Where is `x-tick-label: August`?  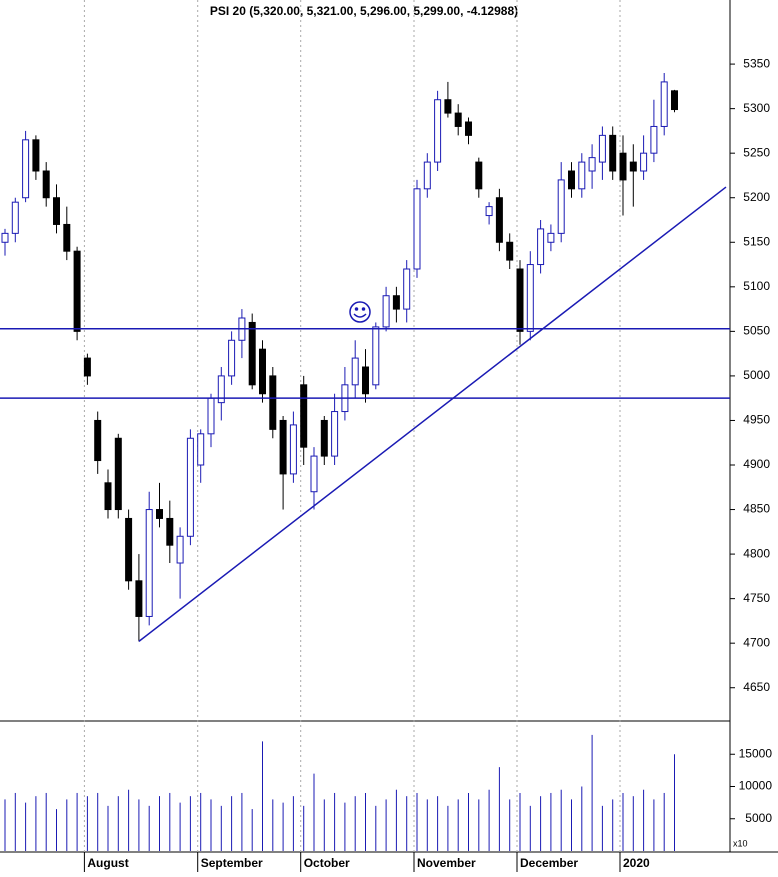
x-tick-label: August is located at coordinates (107, 863).